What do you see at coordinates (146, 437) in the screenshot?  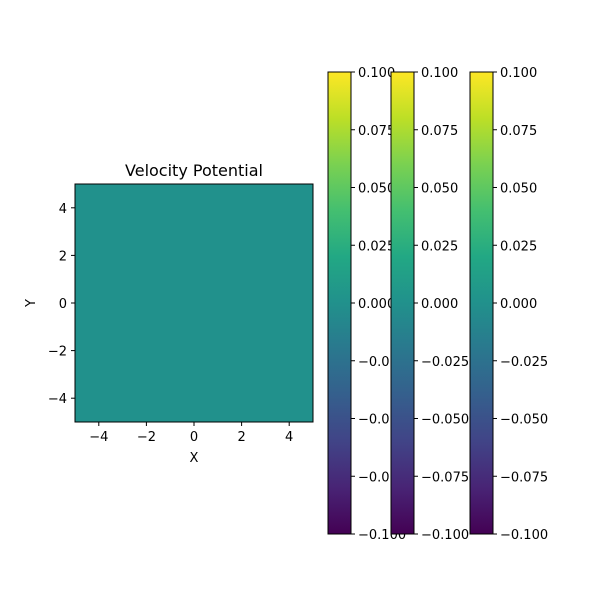 I see `x-tick-label: −2` at bounding box center [146, 437].